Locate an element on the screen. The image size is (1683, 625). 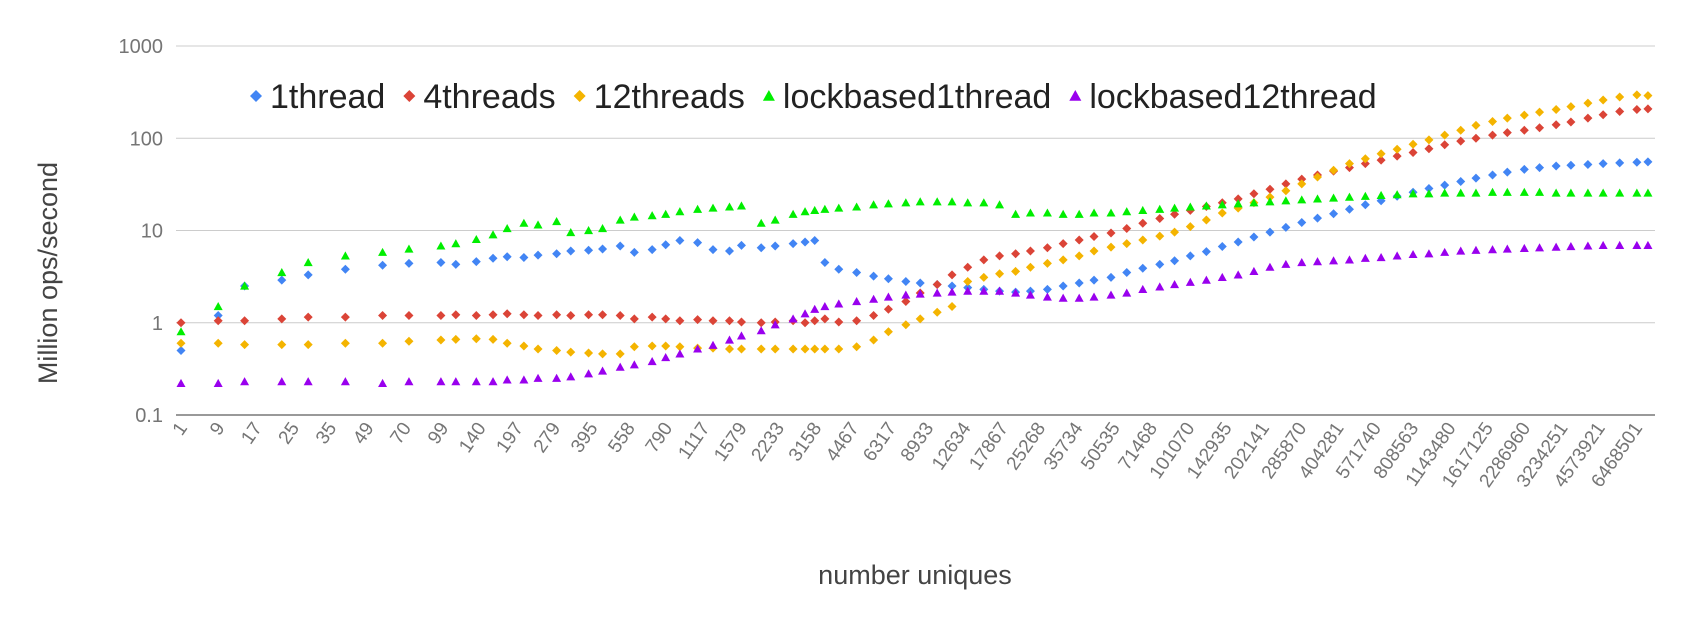
legend-item: 4threads is located at coordinates (479, 97).